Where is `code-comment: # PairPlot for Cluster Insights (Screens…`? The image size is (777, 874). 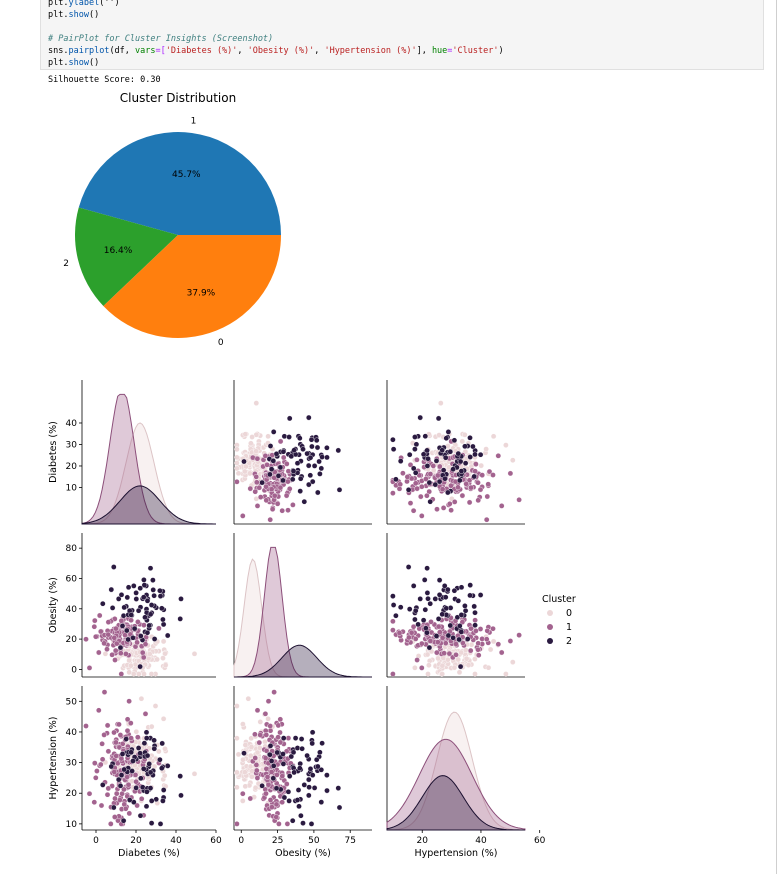
code-comment: # PairPlot for Cluster Insights (Screens… is located at coordinates (161, 39).